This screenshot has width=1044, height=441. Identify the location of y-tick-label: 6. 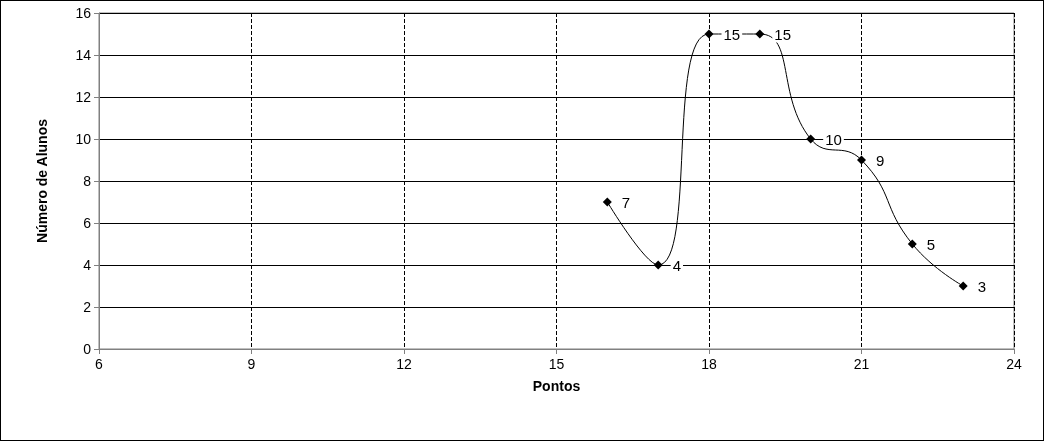
(87, 223).